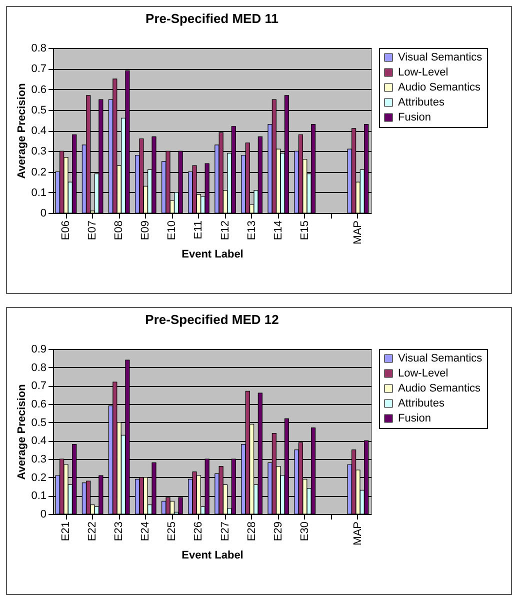 This screenshot has width=522, height=609. I want to click on x-tick-label: E29, so click(278, 532).